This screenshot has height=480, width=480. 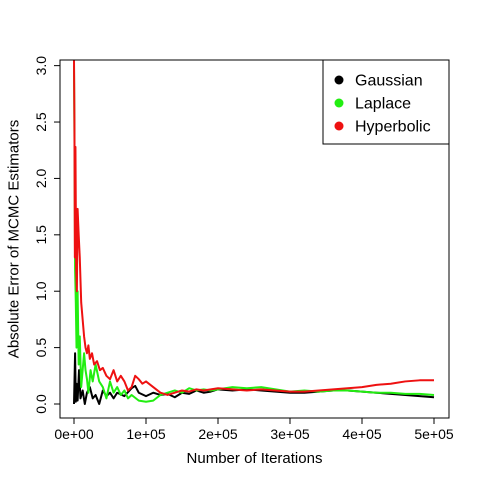 What do you see at coordinates (254, 429) in the screenshot?
I see `x-axis: 0e+00 1e+05 2e+05 3e+05 4e+05 5e+05` at bounding box center [254, 429].